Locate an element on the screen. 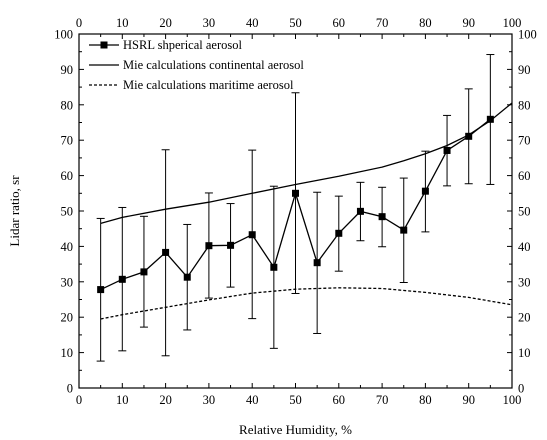 The width and height of the screenshot is (547, 440). y-tick-label-right: 80 is located at coordinates (524, 105).